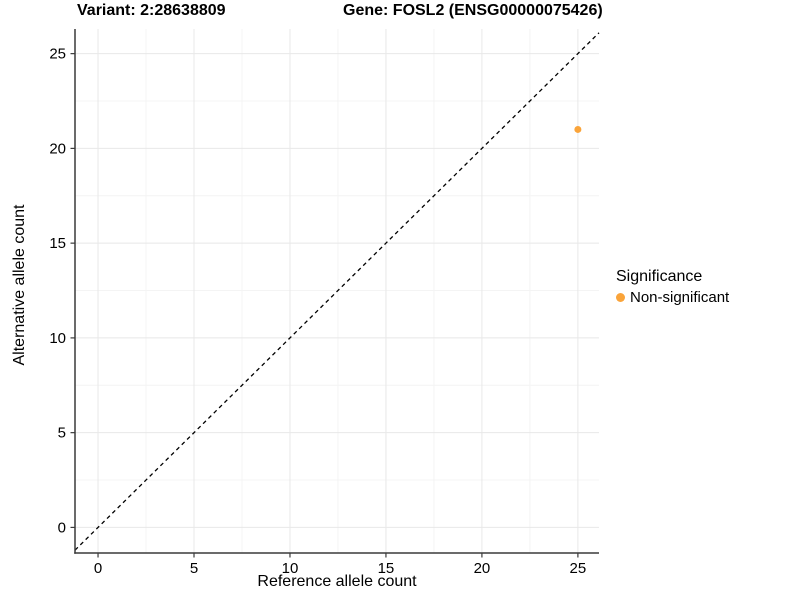 This screenshot has width=800, height=600. I want to click on x-tick-label: 25, so click(578, 568).